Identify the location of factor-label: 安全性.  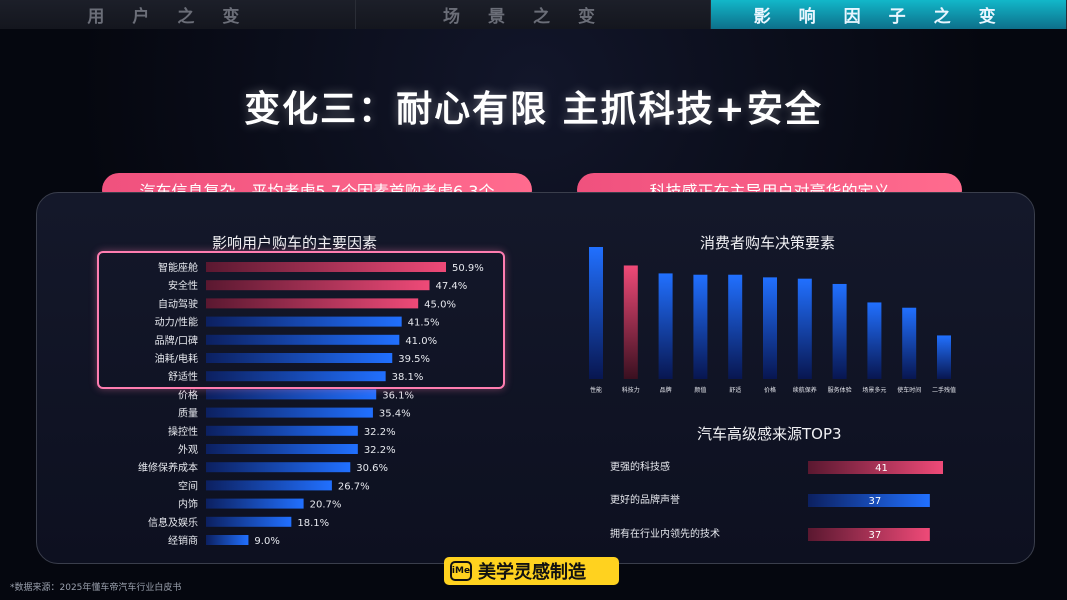
(183, 285).